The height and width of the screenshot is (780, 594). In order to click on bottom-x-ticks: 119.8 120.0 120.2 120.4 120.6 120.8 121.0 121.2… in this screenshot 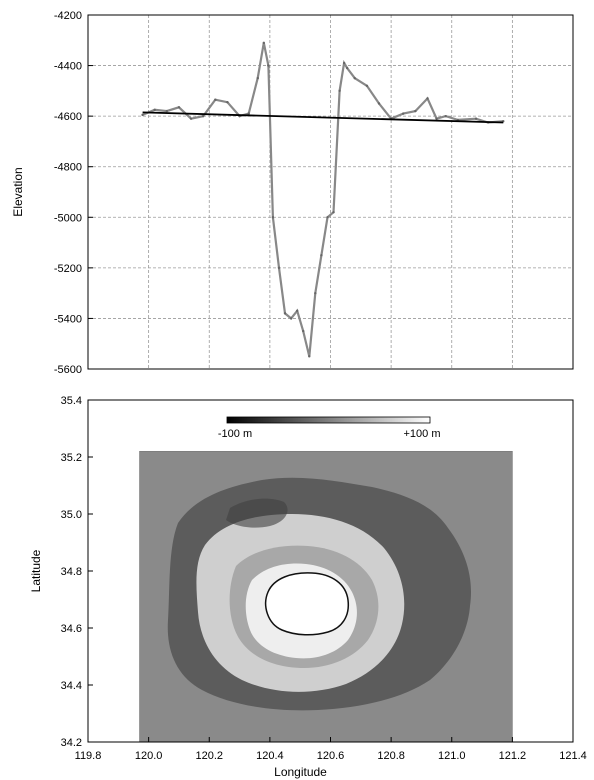, I will do `click(331, 749)`.